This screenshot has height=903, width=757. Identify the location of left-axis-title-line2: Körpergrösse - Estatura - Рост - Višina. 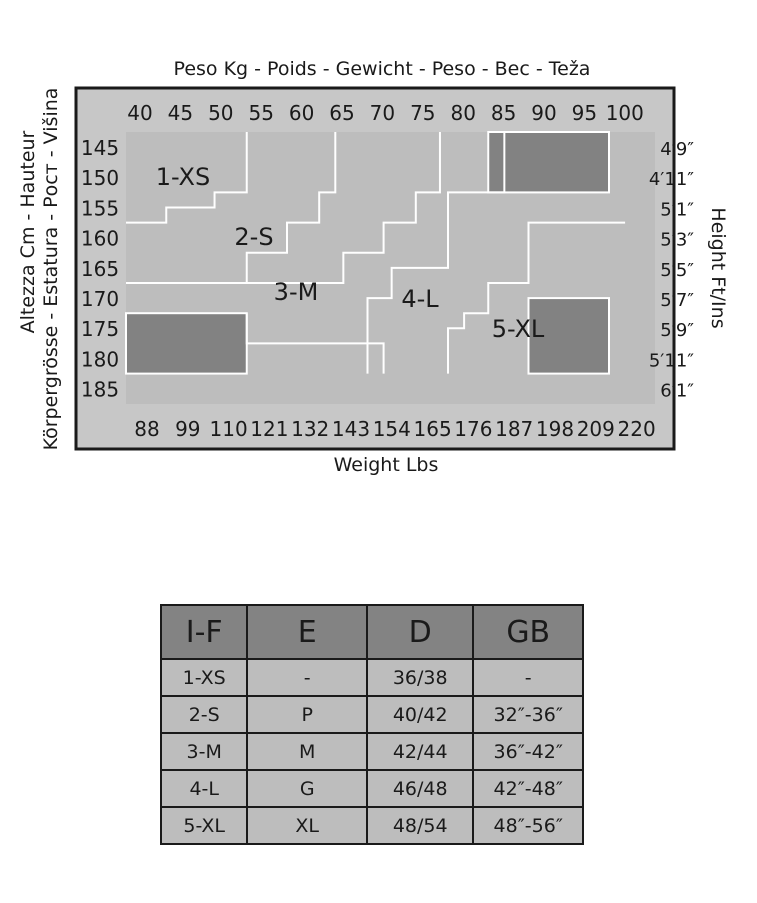
(51, 269).